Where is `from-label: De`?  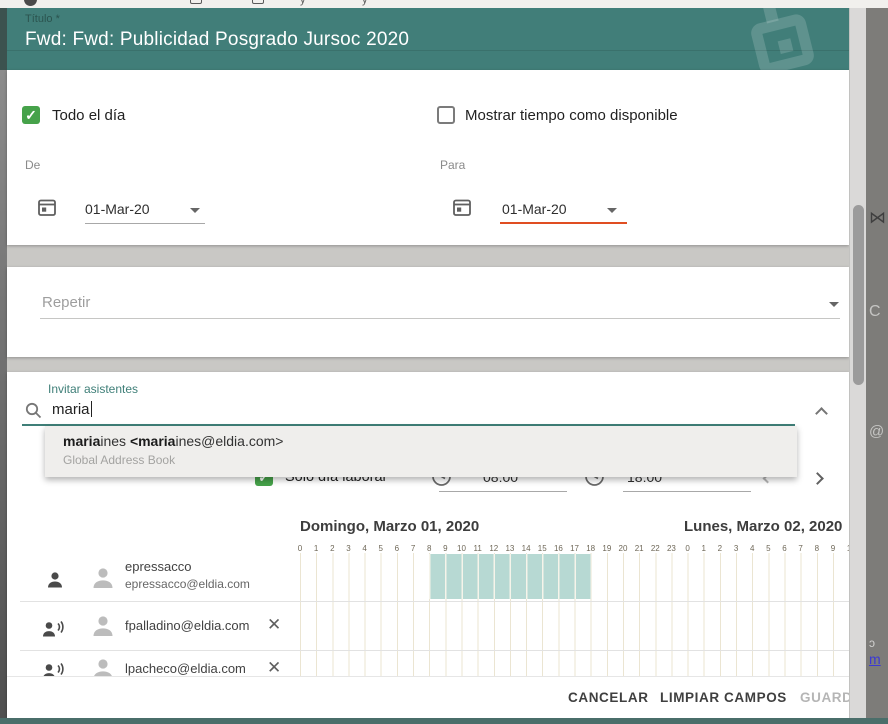
from-label: De is located at coordinates (33, 165).